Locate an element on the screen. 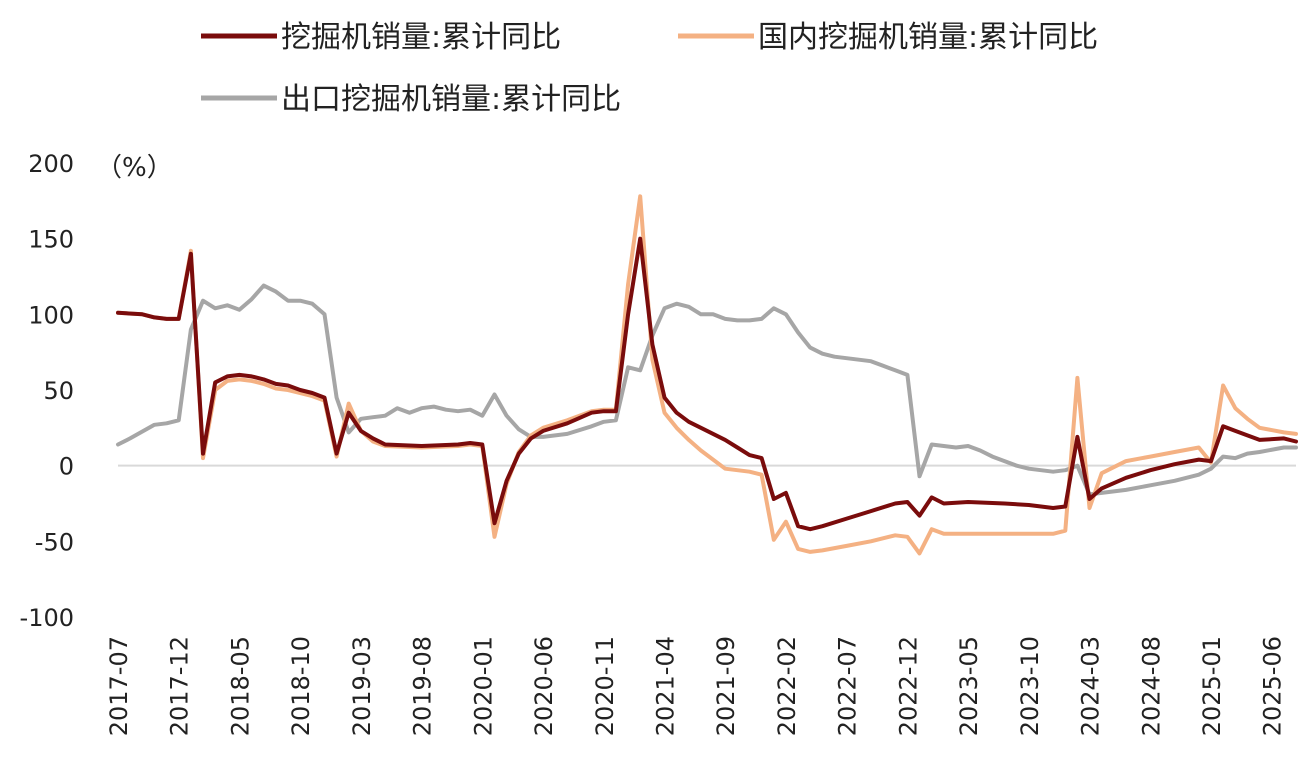  legend-label-0: 挖掘机销量:累计同比 is located at coordinates (421, 37).